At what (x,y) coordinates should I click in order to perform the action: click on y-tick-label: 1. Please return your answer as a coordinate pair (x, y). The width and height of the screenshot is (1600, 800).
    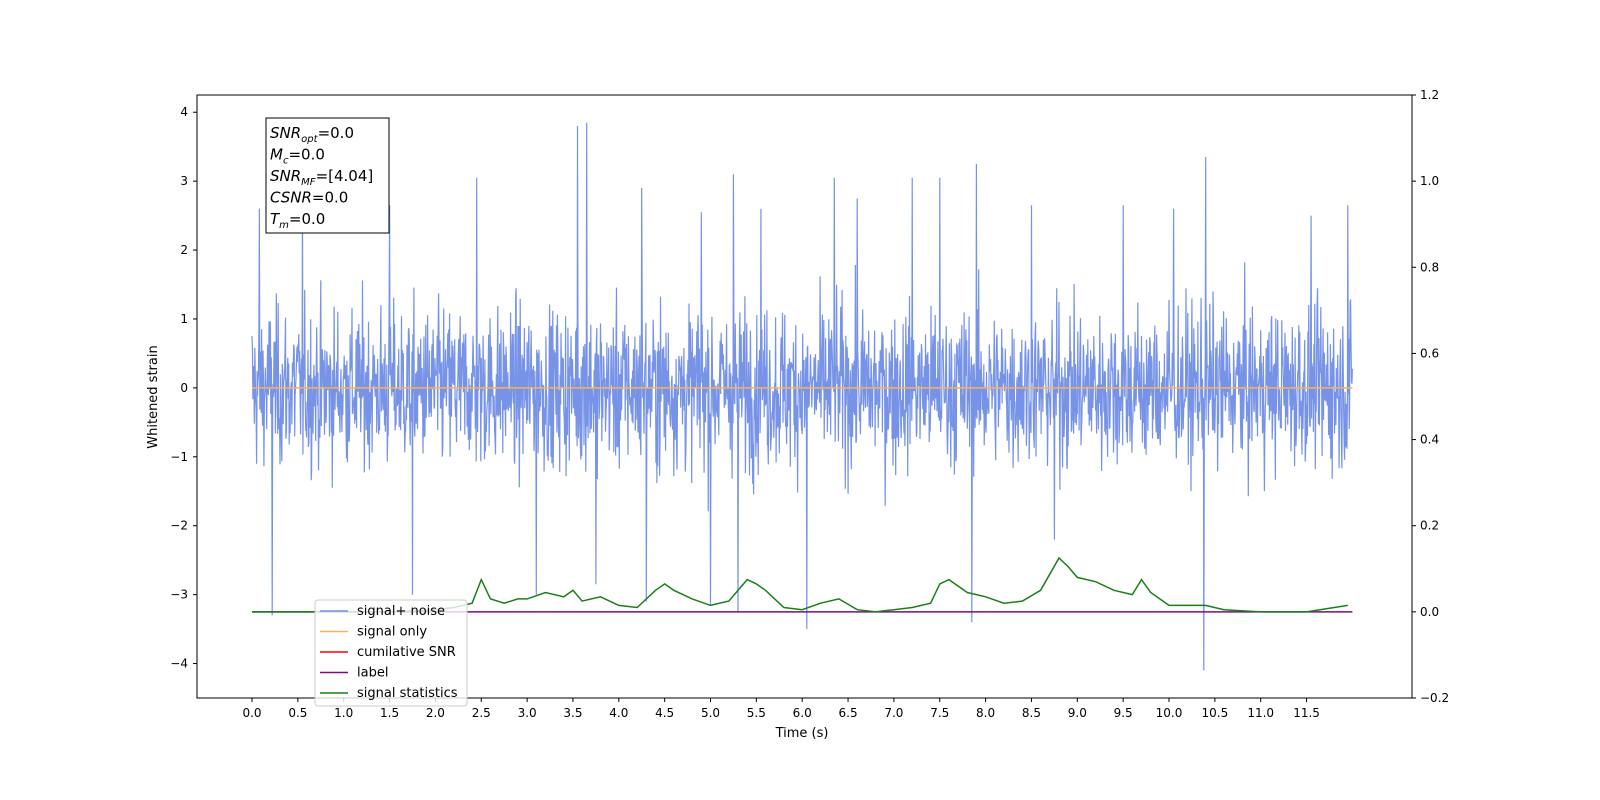
    Looking at the image, I should click on (184, 319).